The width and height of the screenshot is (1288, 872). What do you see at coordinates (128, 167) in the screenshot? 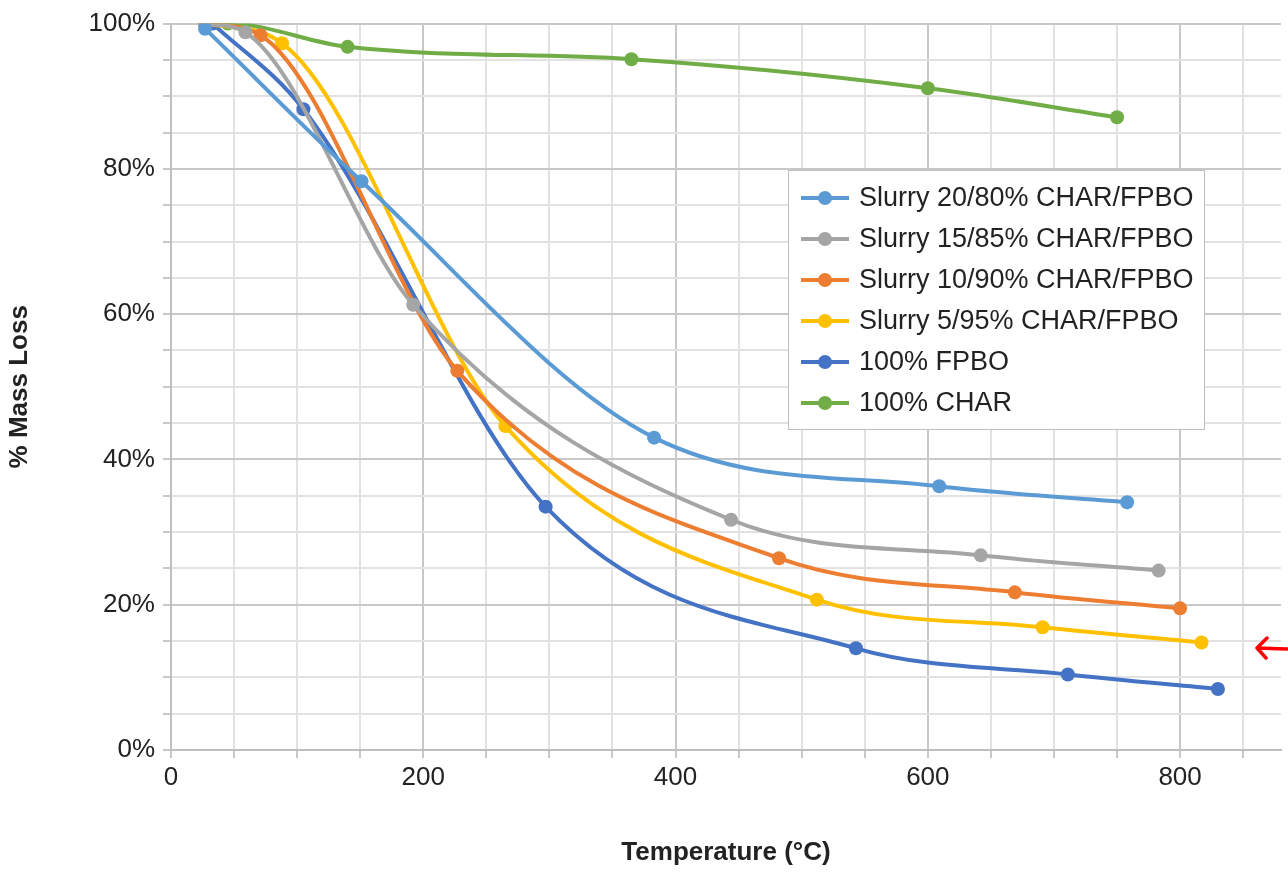
I see `y-tick-label: 80%` at bounding box center [128, 167].